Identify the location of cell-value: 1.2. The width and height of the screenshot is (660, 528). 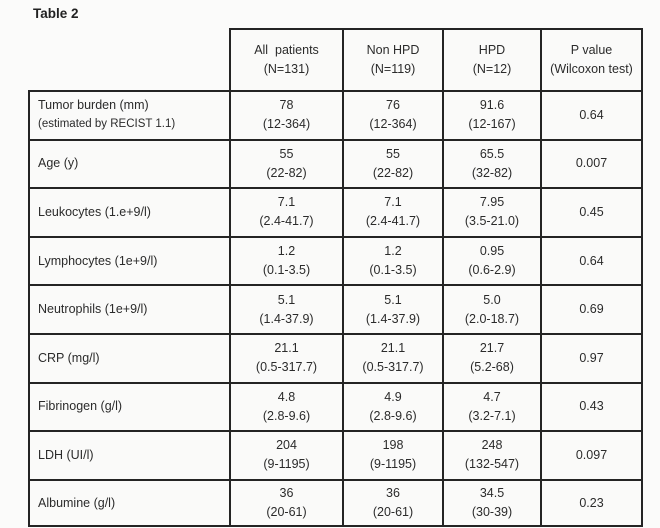
(286, 251).